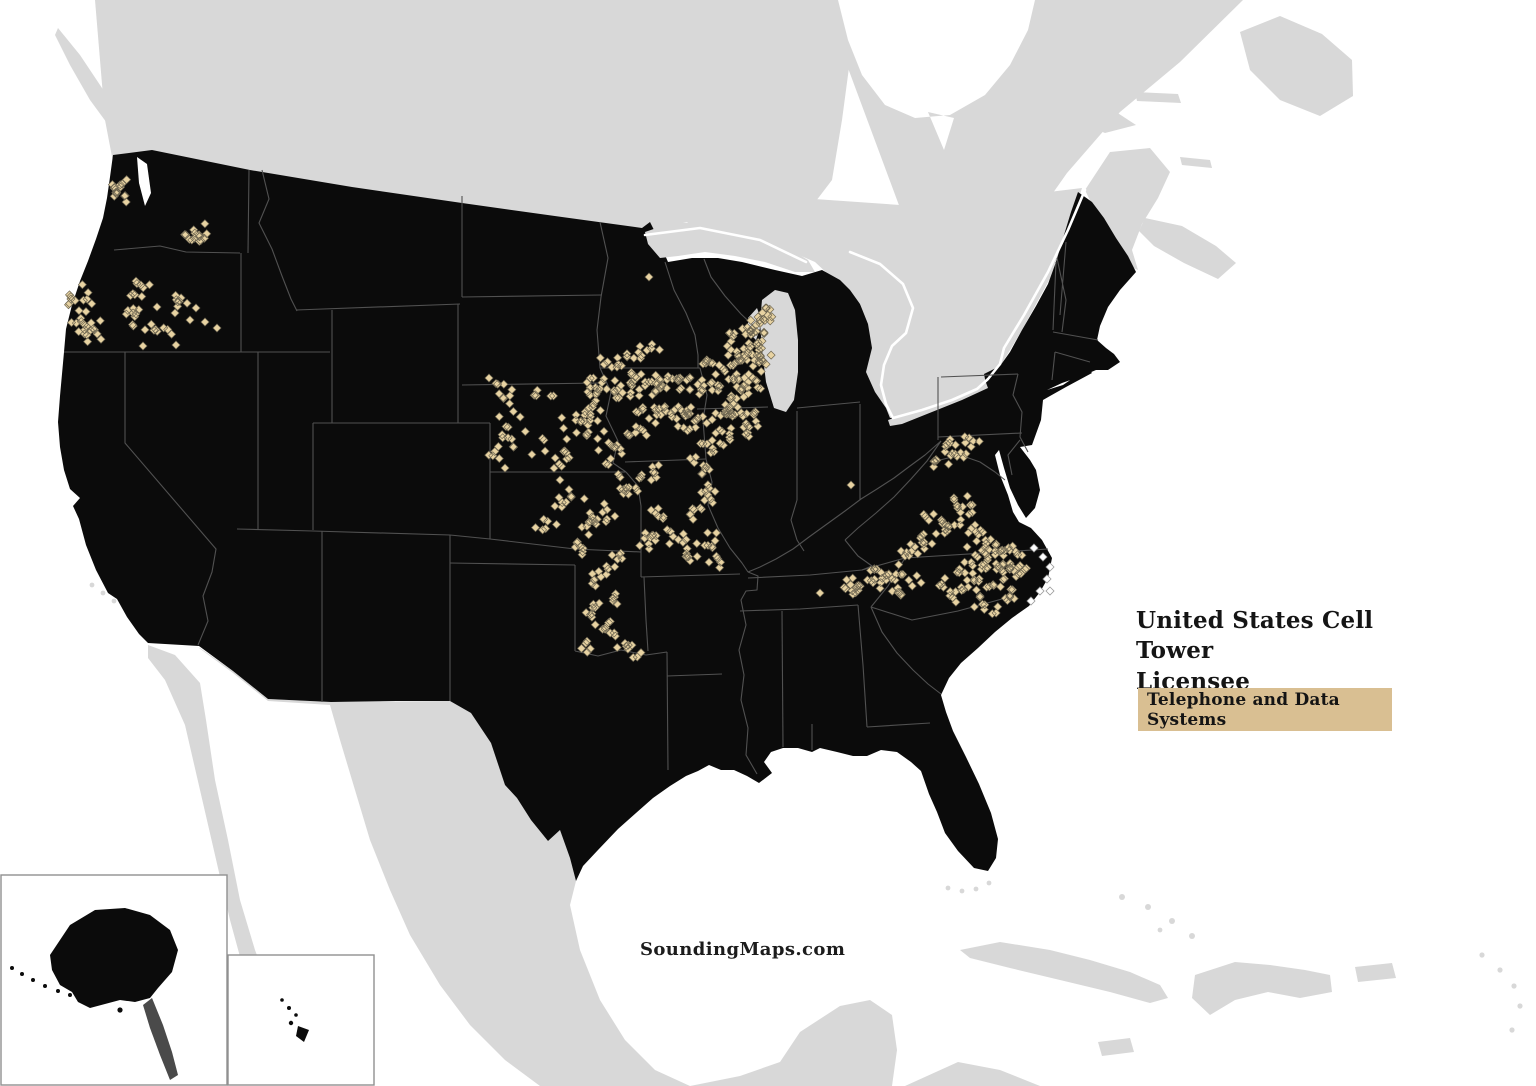  I want to click on hawaii-inset, so click(301, 1020).